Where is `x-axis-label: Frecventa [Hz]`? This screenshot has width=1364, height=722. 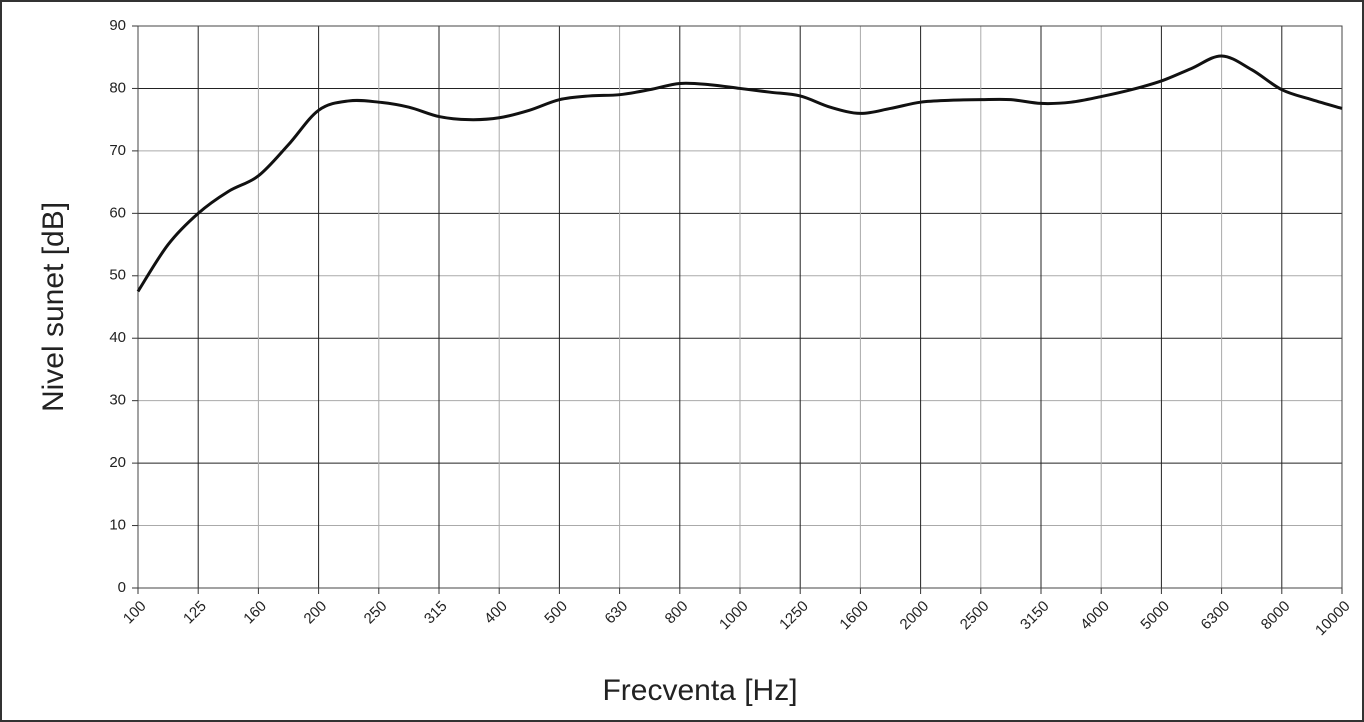 x-axis-label: Frecventa [Hz] is located at coordinates (699, 690).